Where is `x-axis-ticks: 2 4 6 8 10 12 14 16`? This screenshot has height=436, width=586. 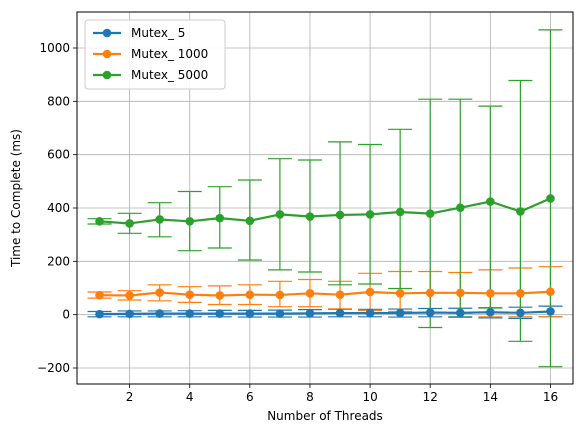 x-axis-ticks: 2 4 6 8 10 12 14 16 is located at coordinates (342, 394).